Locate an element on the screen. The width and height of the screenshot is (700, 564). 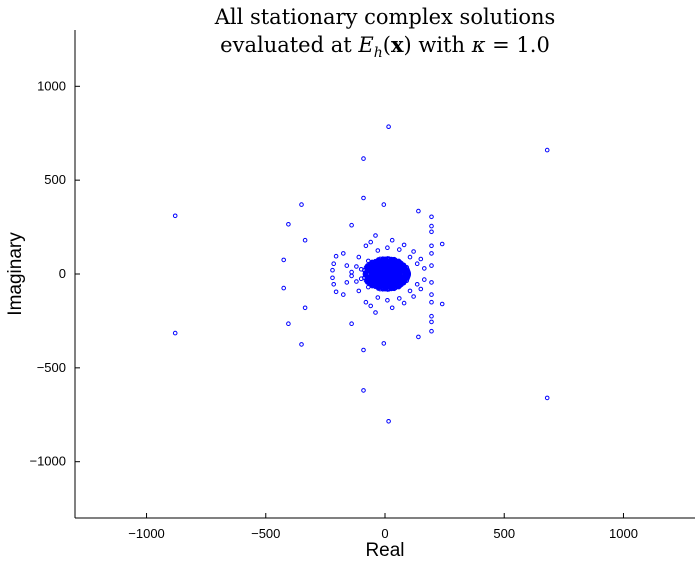
x-tick-label: −1000 is located at coordinates (146, 533).